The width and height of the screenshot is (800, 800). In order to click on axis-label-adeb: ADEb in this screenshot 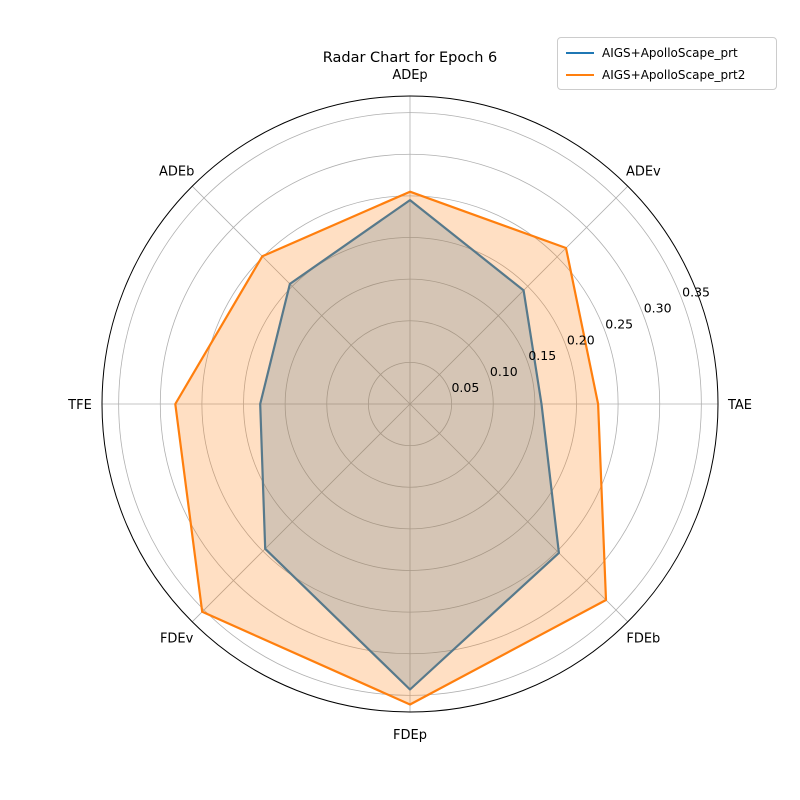, I will do `click(176, 172)`.